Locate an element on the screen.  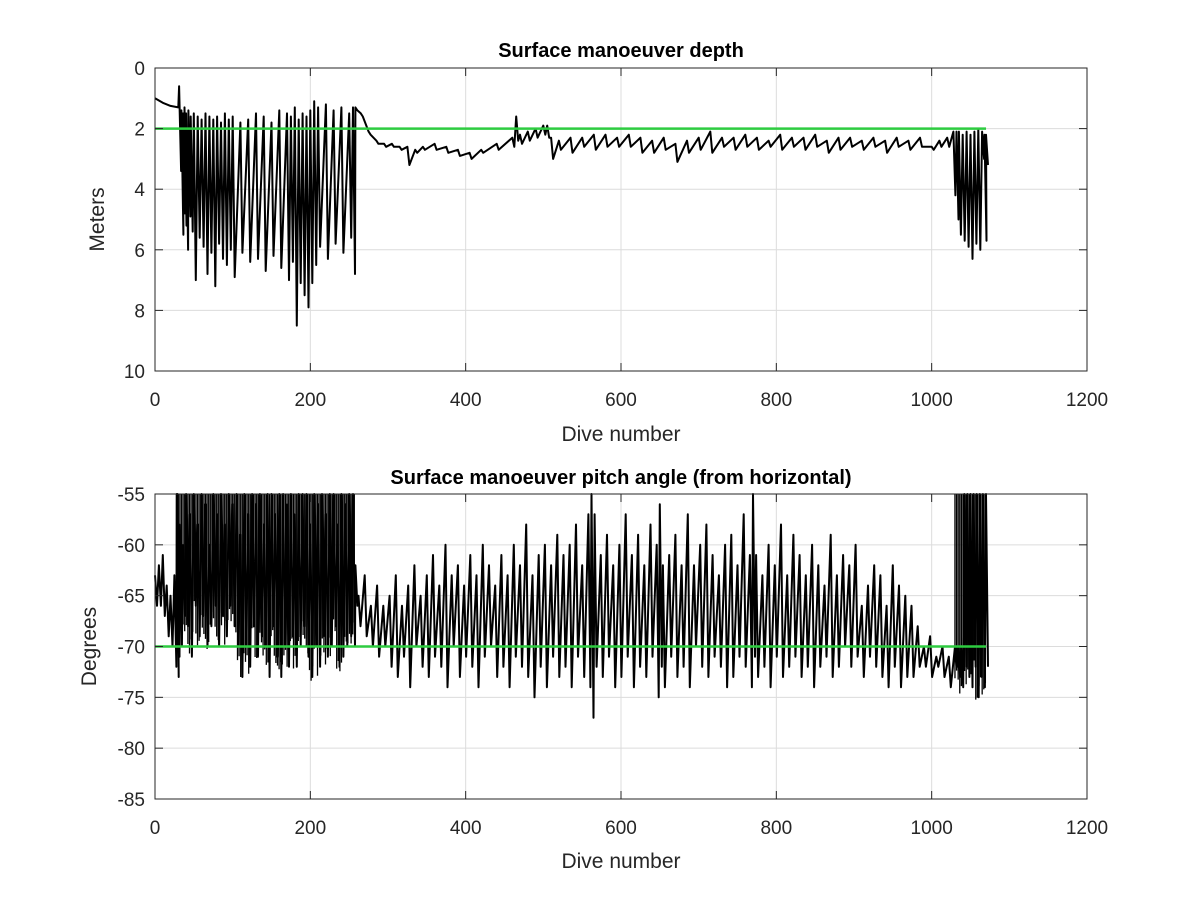
y-tick-label: -65 is located at coordinates (131, 597).